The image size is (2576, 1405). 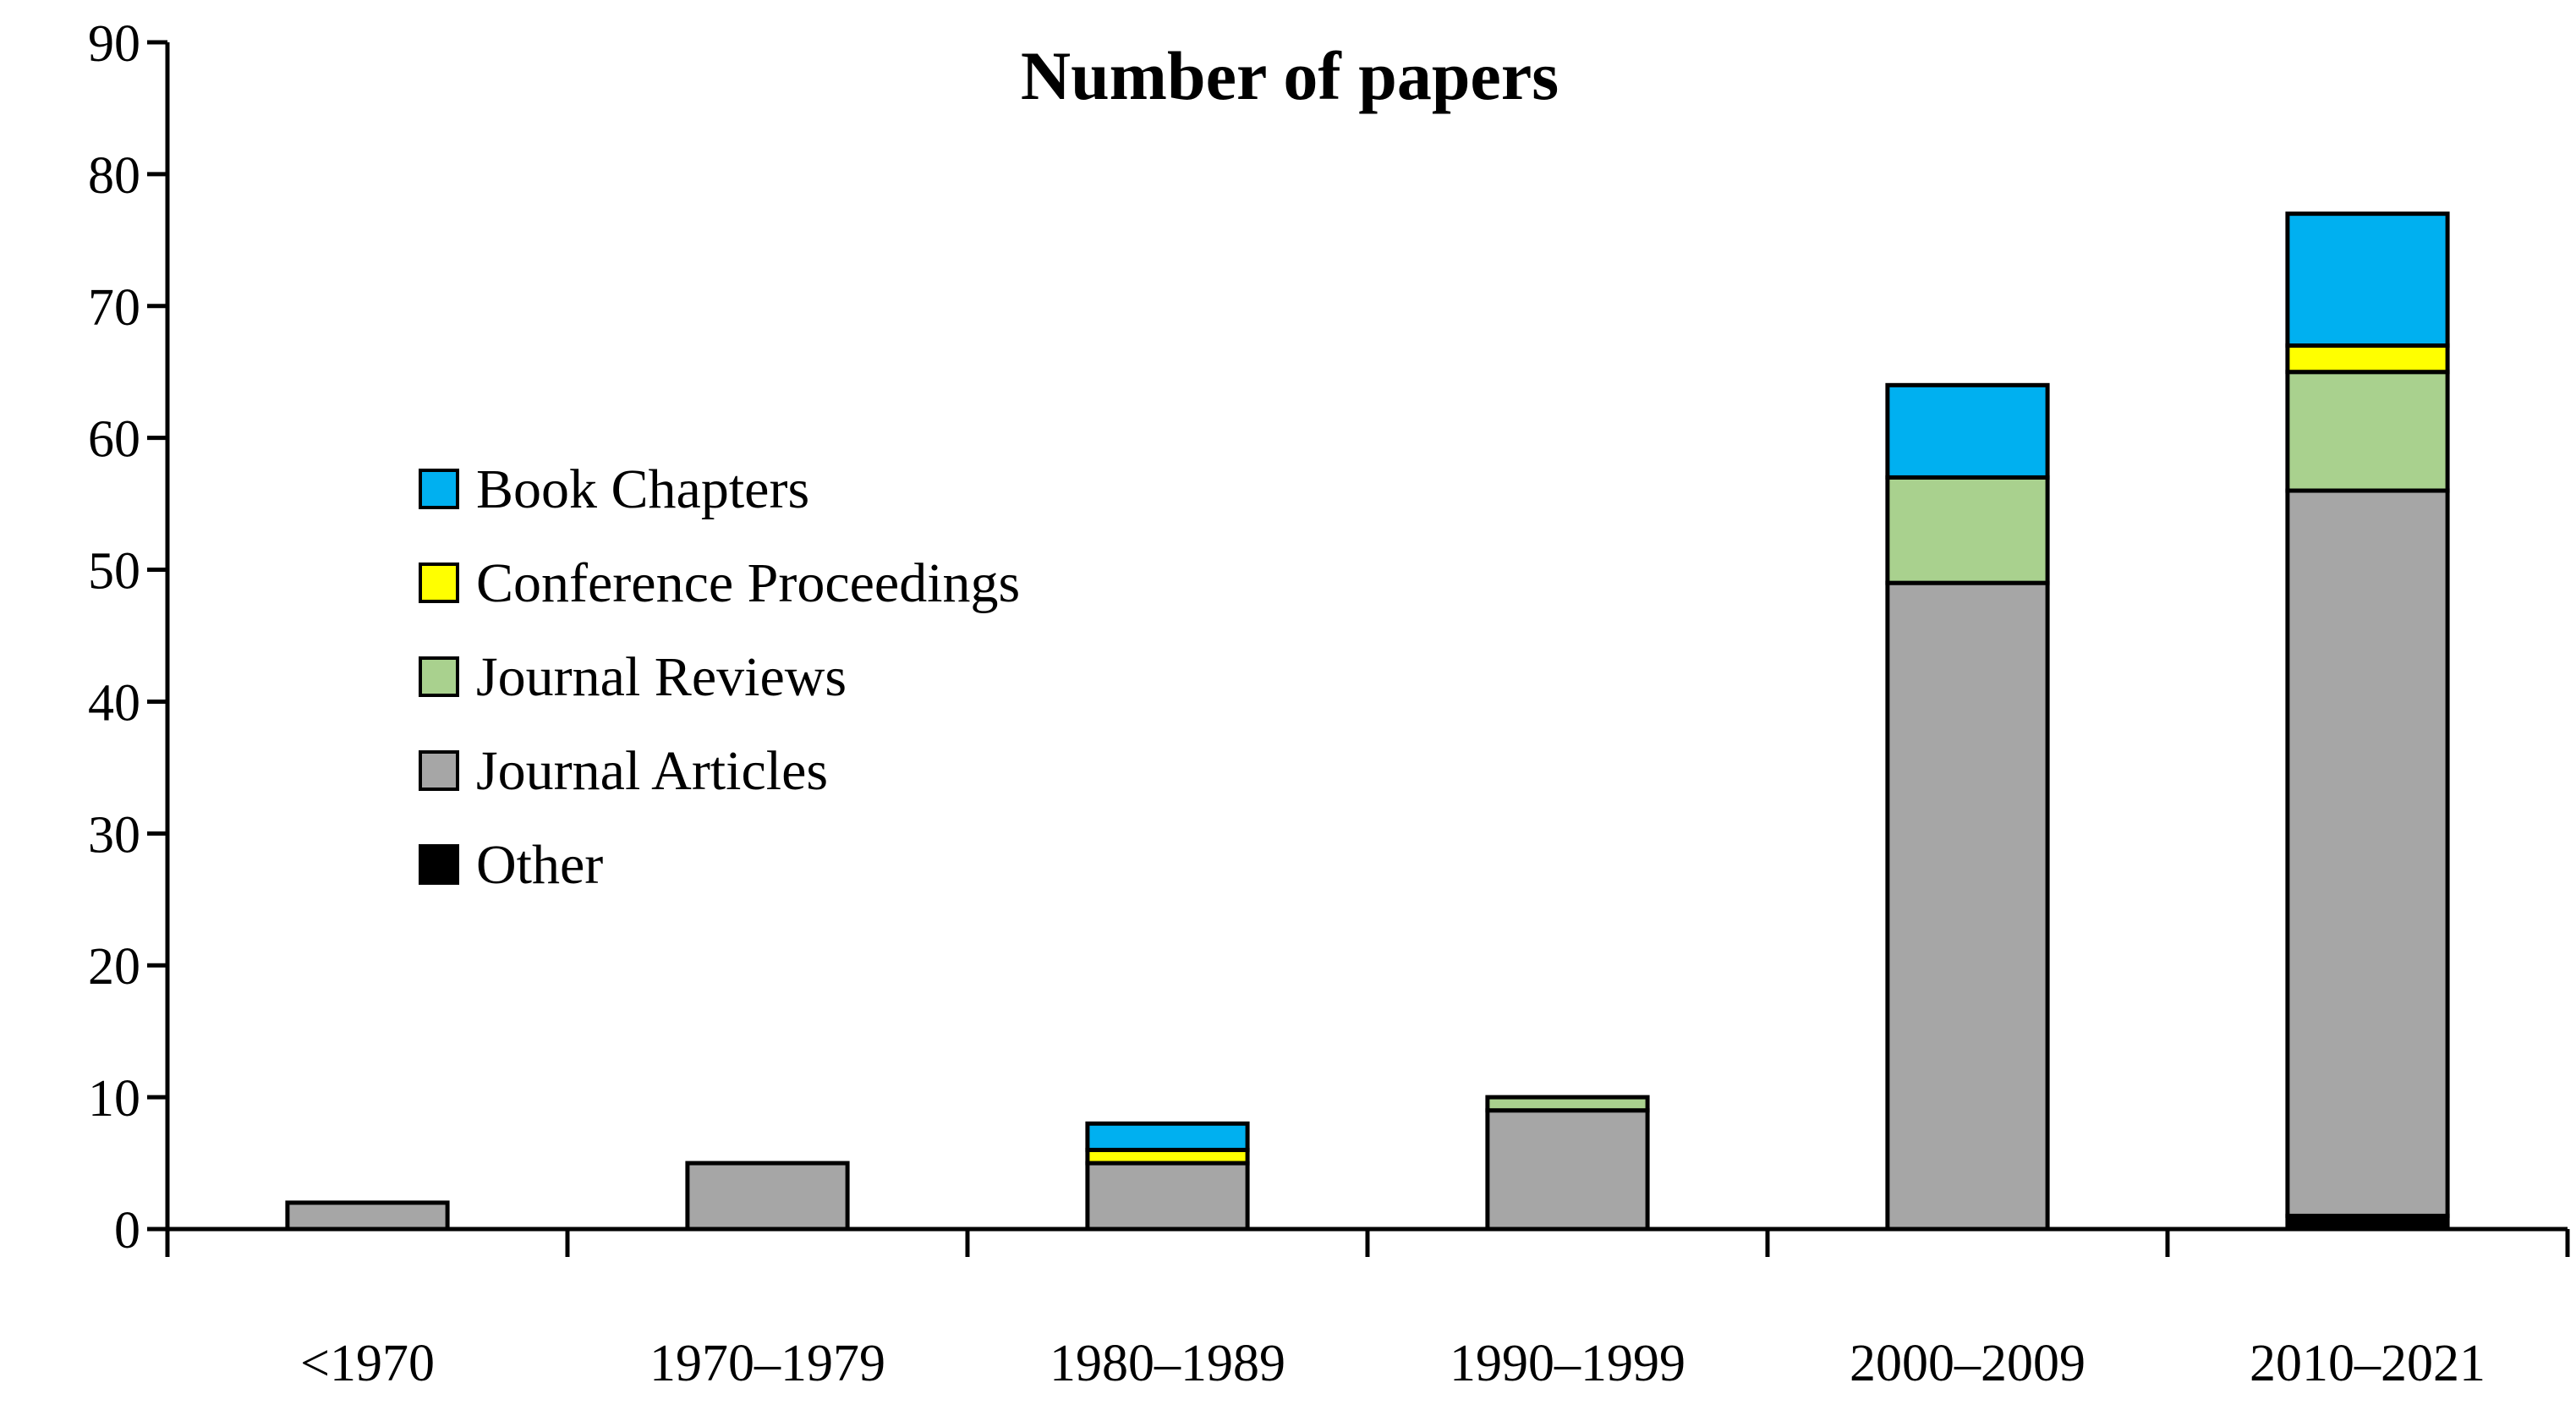 What do you see at coordinates (748, 583) in the screenshot?
I see `legend-label: Conference Proceedings` at bounding box center [748, 583].